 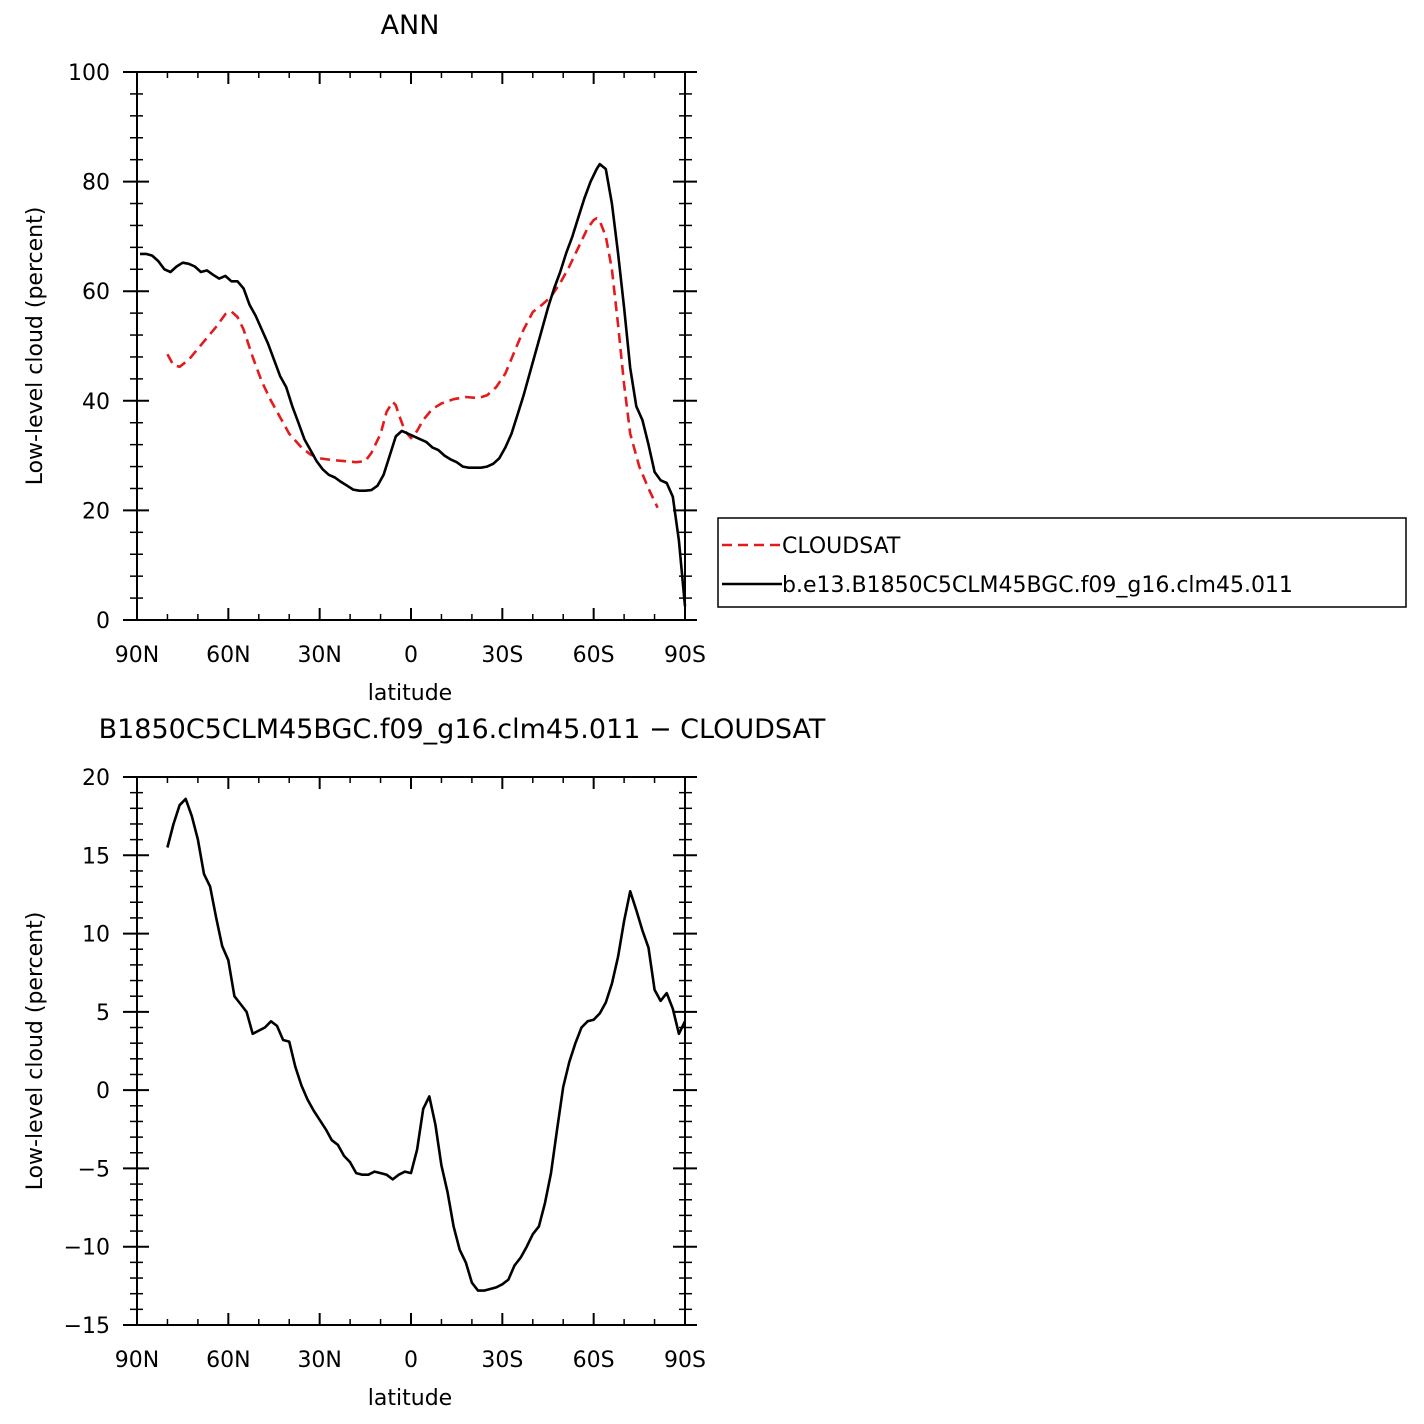 I want to click on series-line-difference, so click(x=426, y=1044).